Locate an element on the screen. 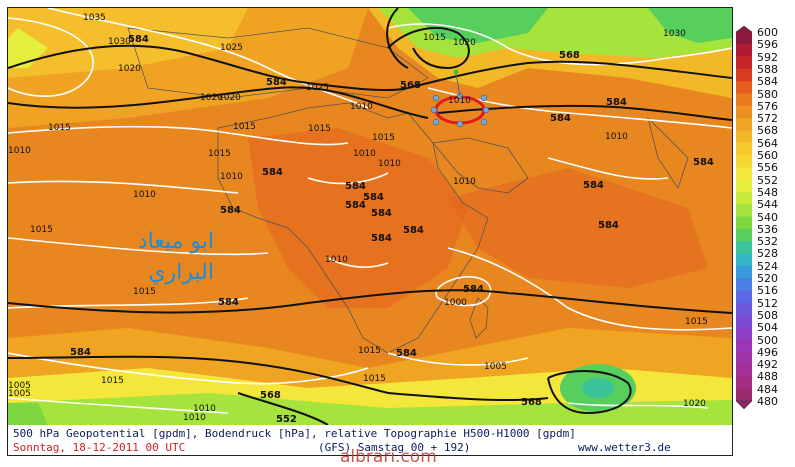  color-scale-label: 484 is located at coordinates (767, 389).